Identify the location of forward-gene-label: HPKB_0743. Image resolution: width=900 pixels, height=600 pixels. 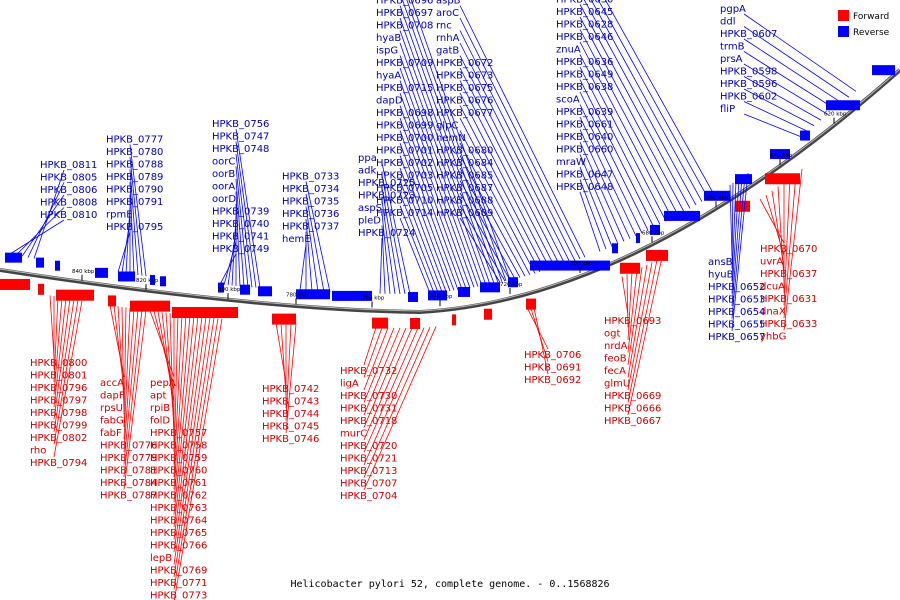
(290, 402).